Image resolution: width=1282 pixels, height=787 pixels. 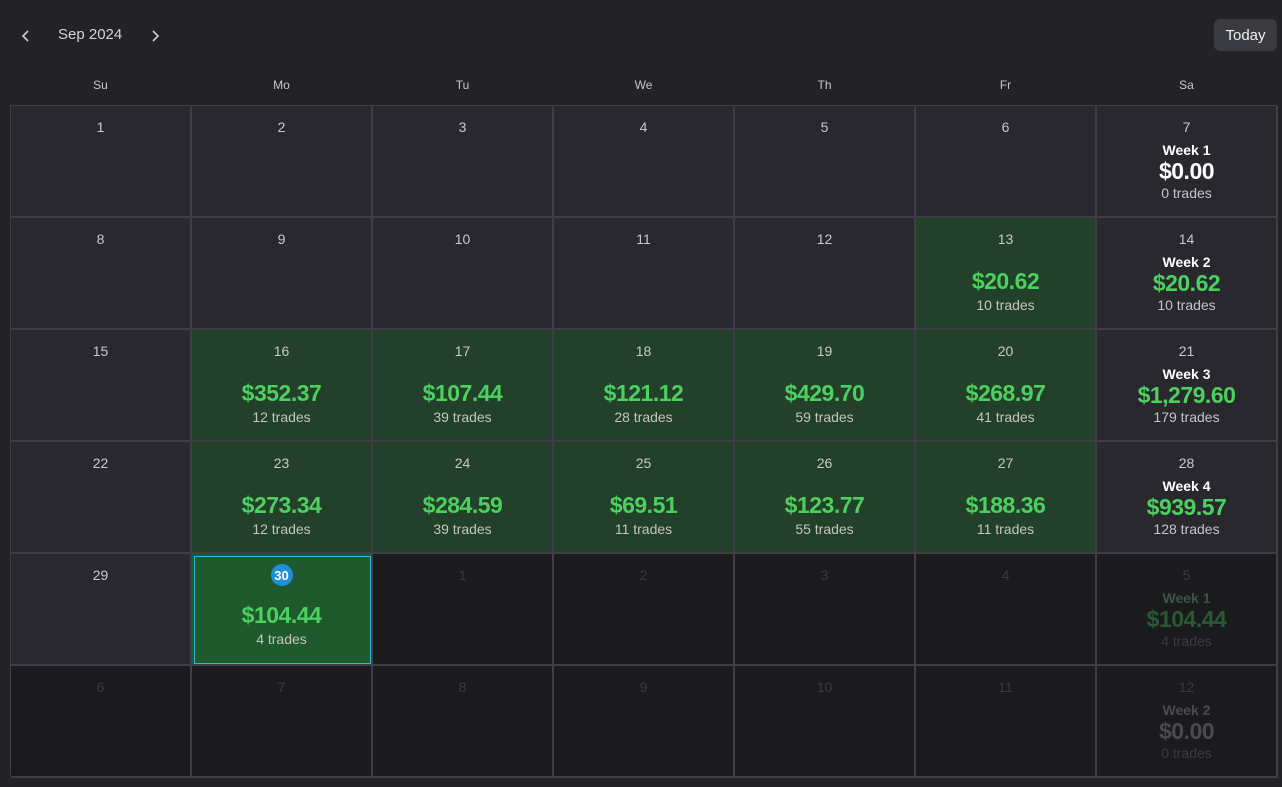 I want to click on day-cell: 29, so click(x=101, y=610).